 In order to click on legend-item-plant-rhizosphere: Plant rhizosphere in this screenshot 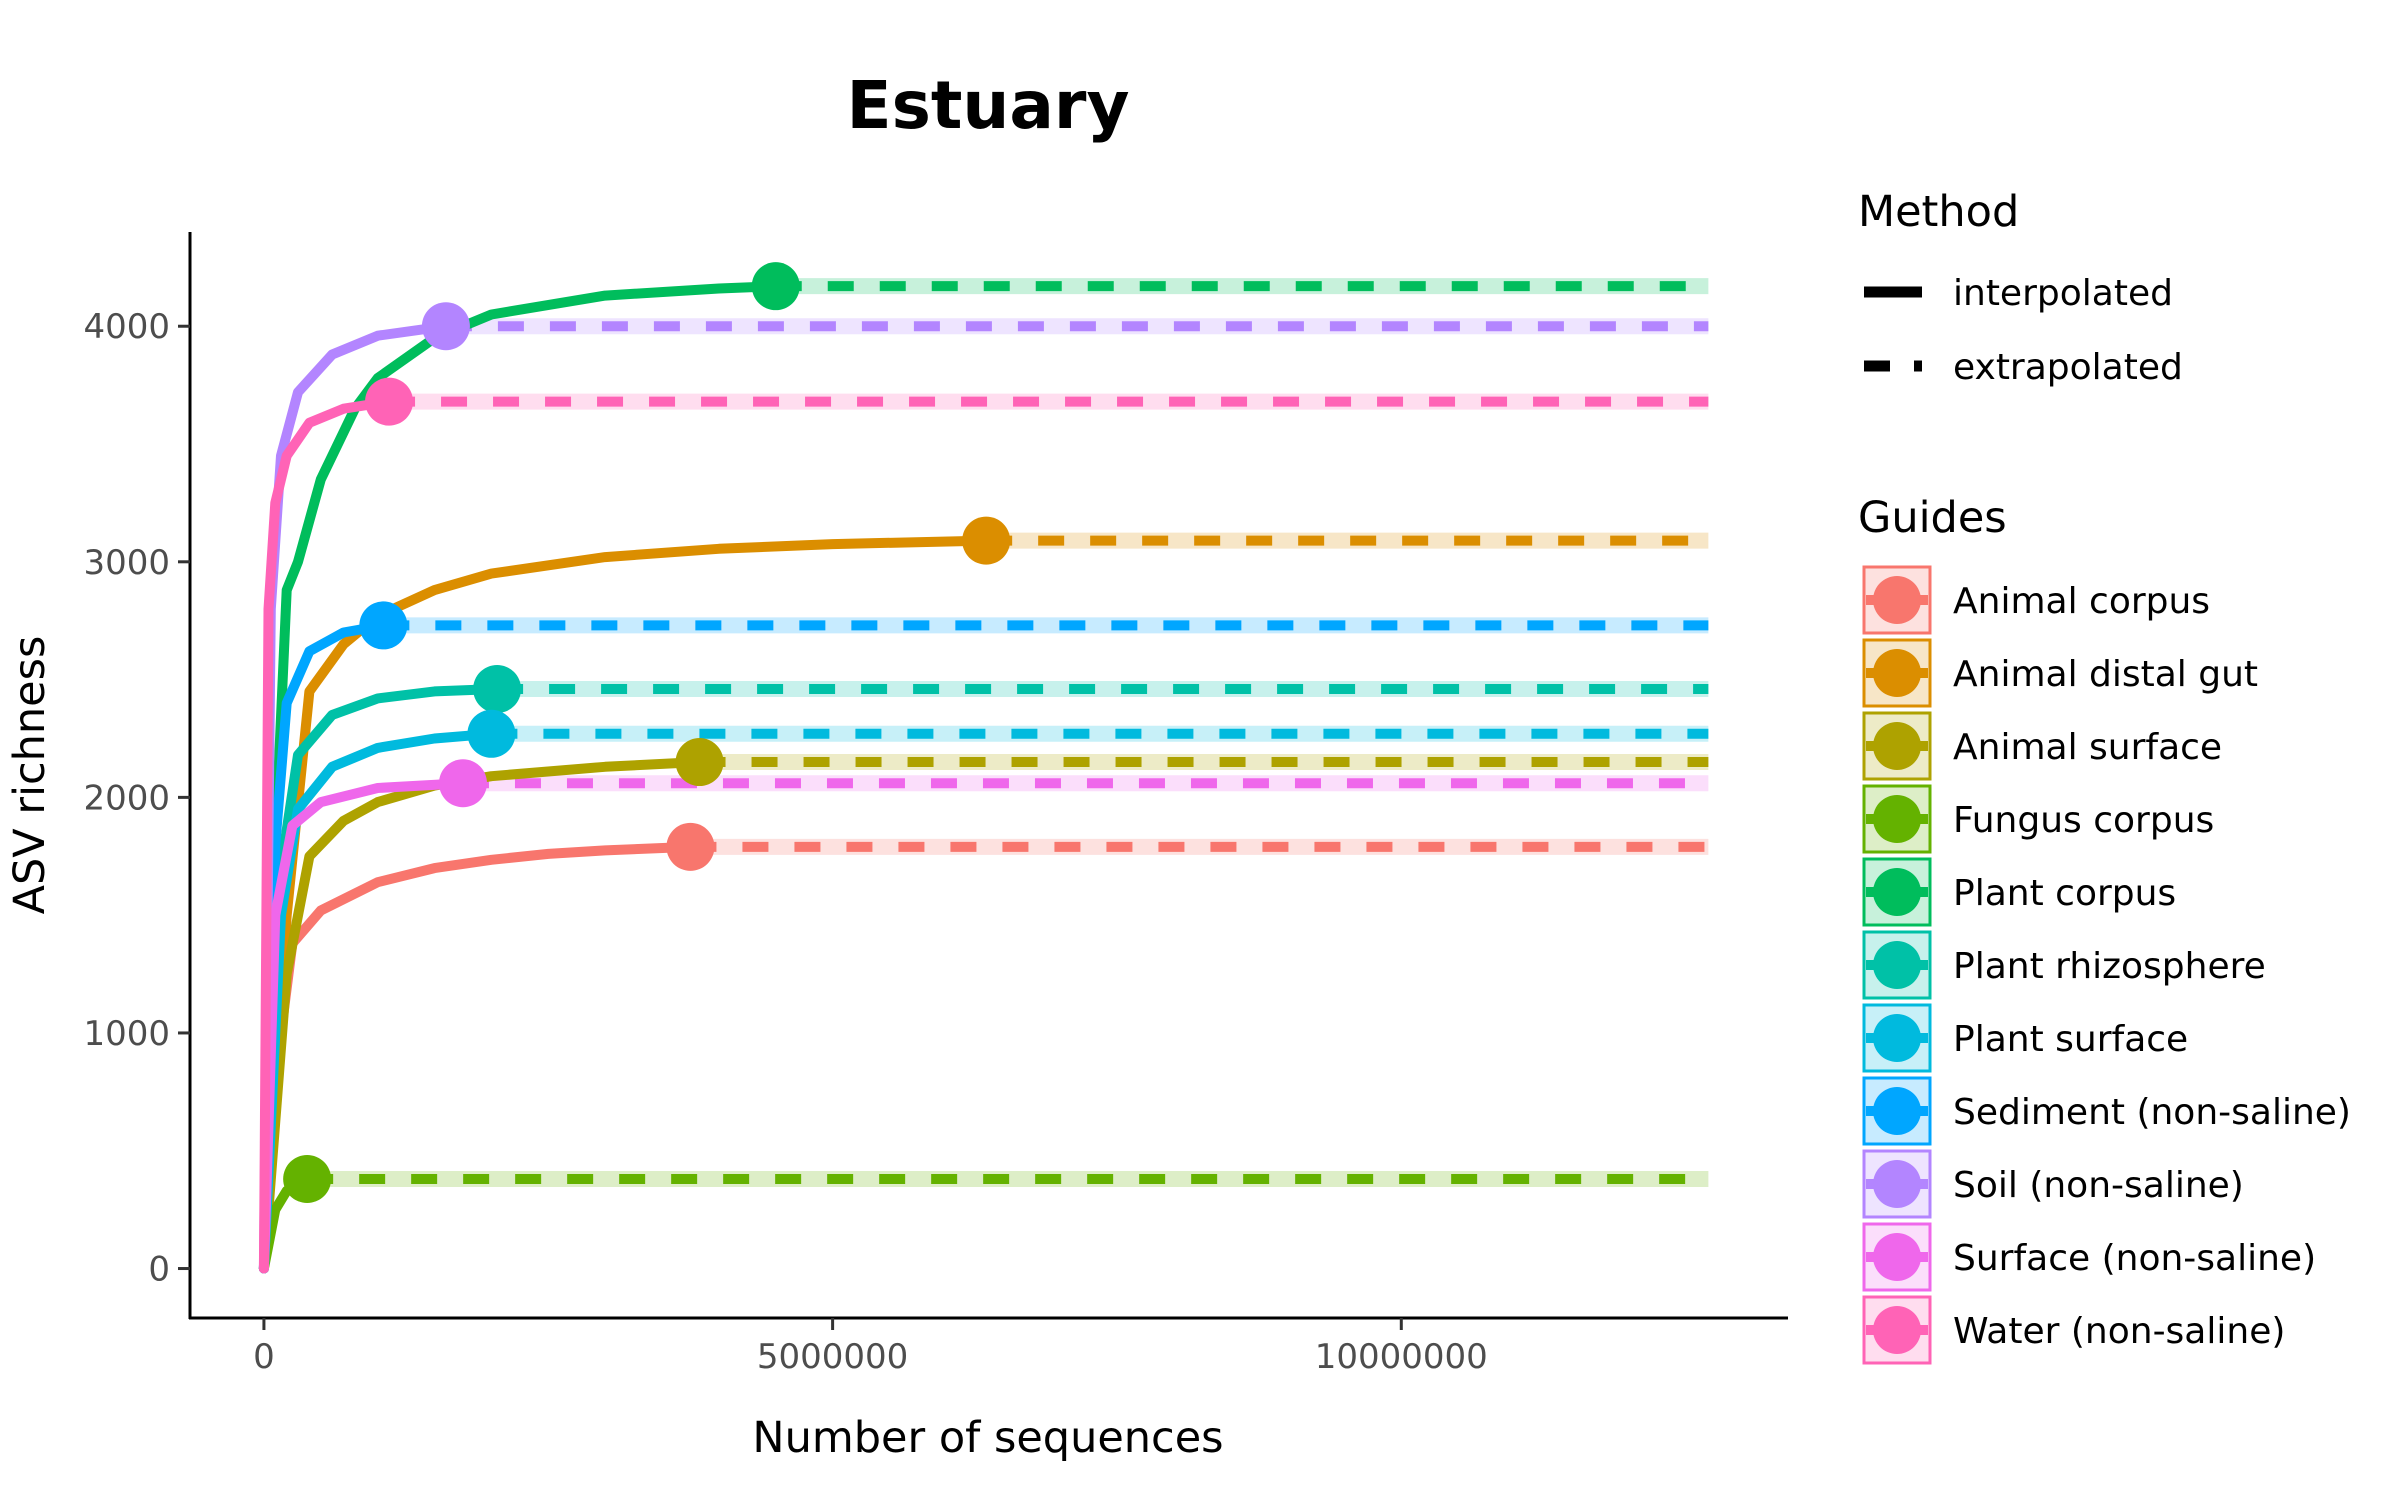, I will do `click(2064, 965)`.